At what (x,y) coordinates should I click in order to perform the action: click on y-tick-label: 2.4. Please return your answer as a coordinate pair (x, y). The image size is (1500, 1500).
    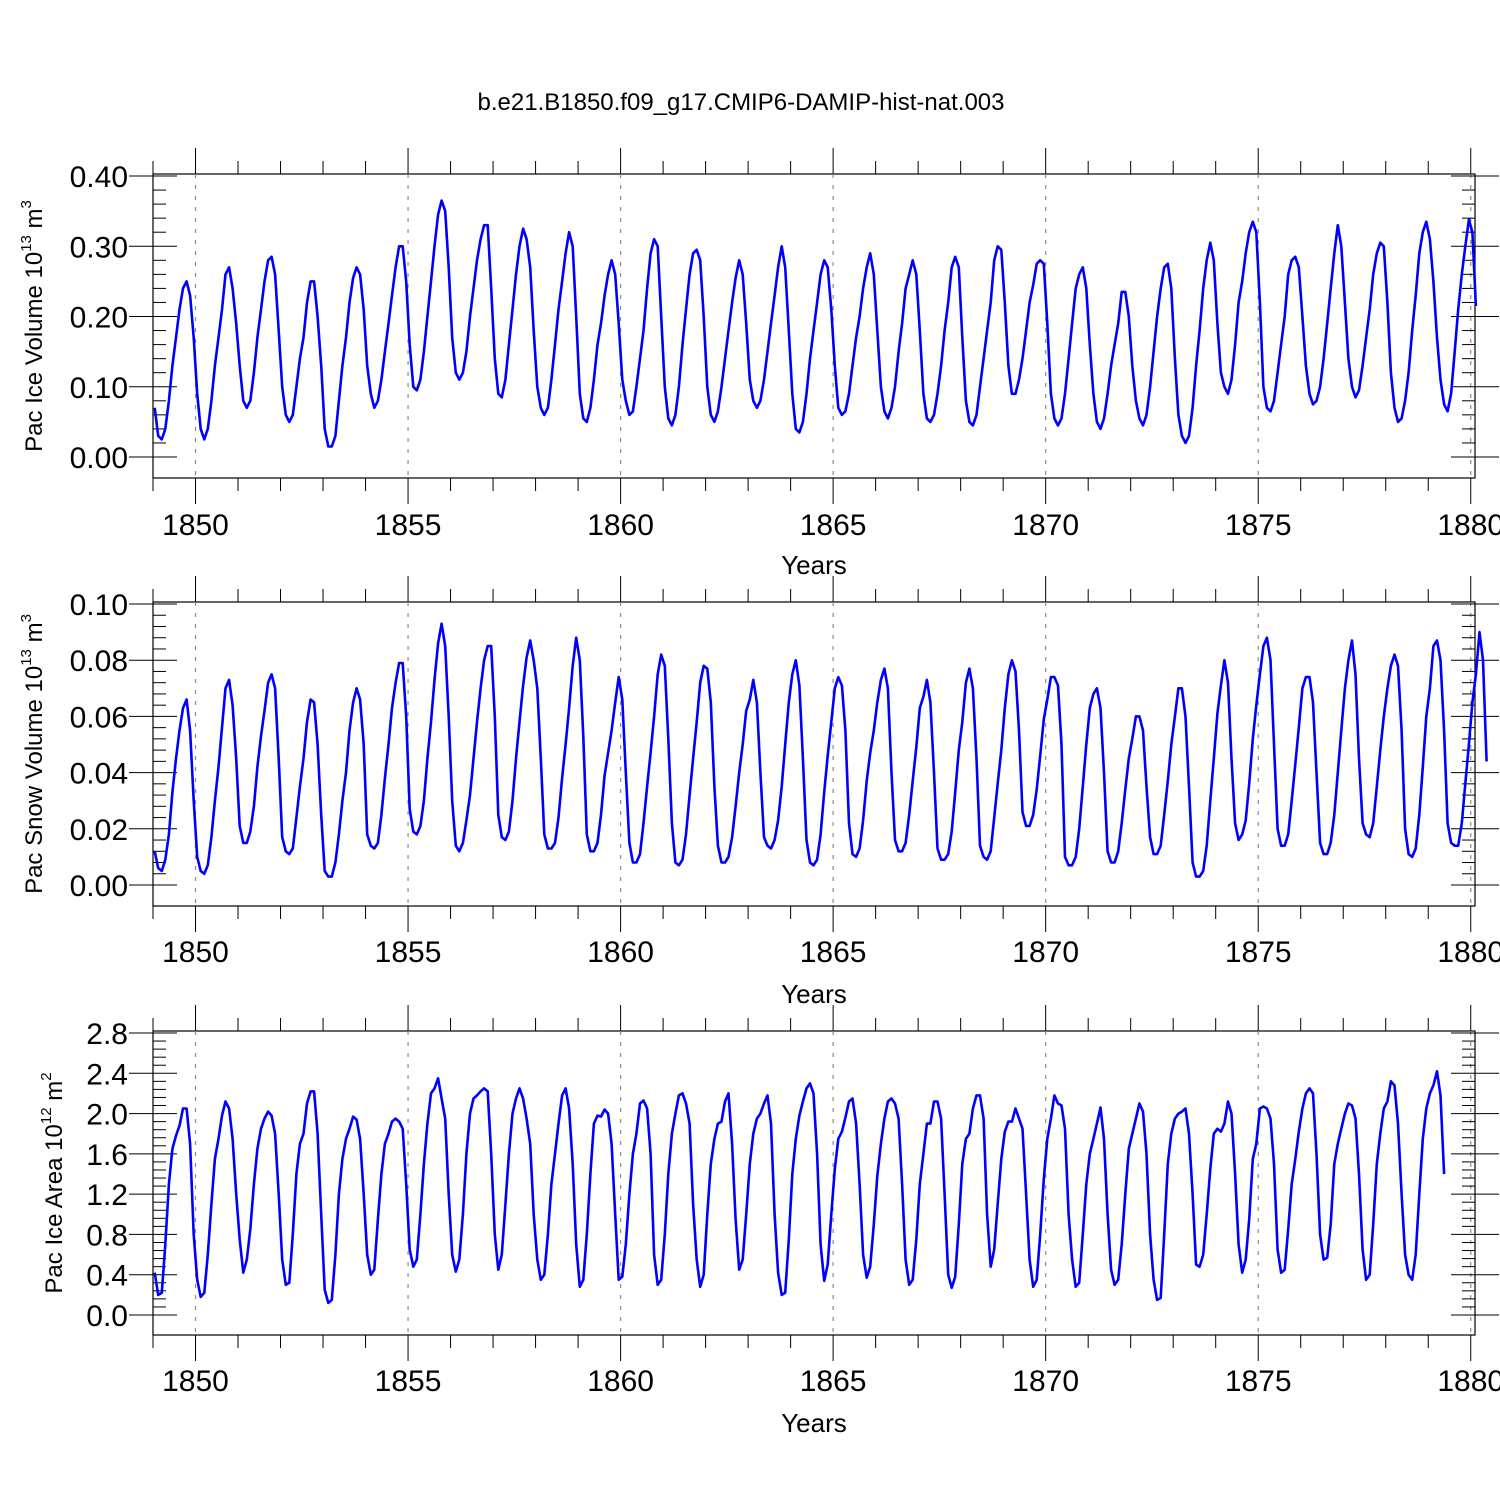
    Looking at the image, I should click on (107, 1074).